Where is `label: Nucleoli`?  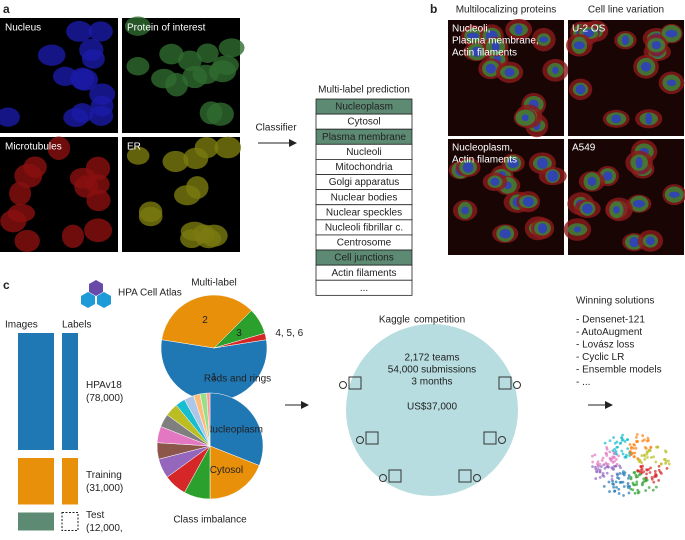
label: Nucleoli is located at coordinates (364, 152).